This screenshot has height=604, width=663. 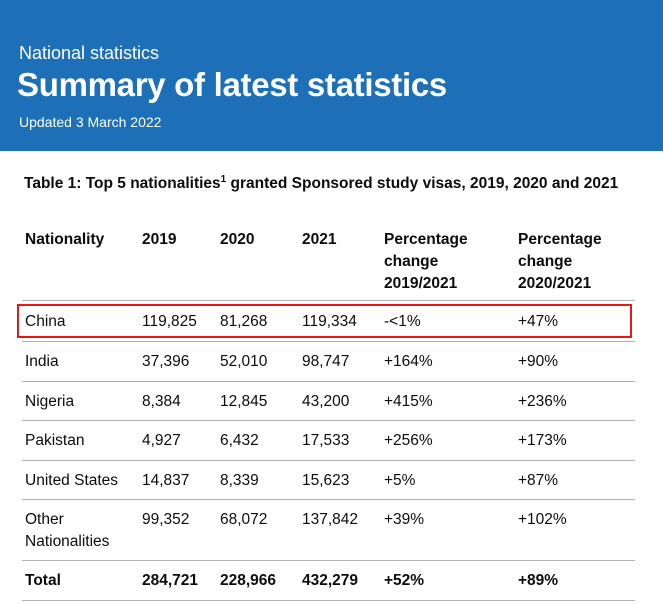 I want to click on cell-2020: 52,010, so click(x=244, y=361).